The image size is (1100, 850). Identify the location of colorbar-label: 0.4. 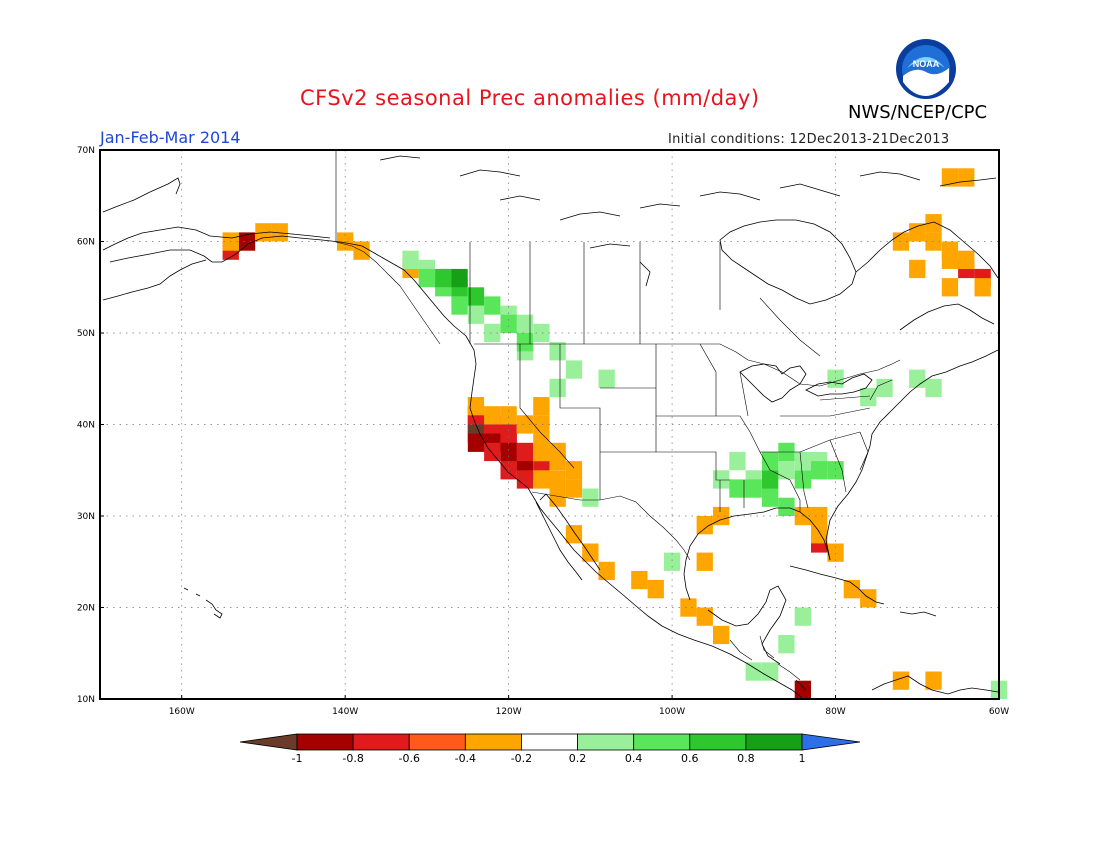
(634, 758).